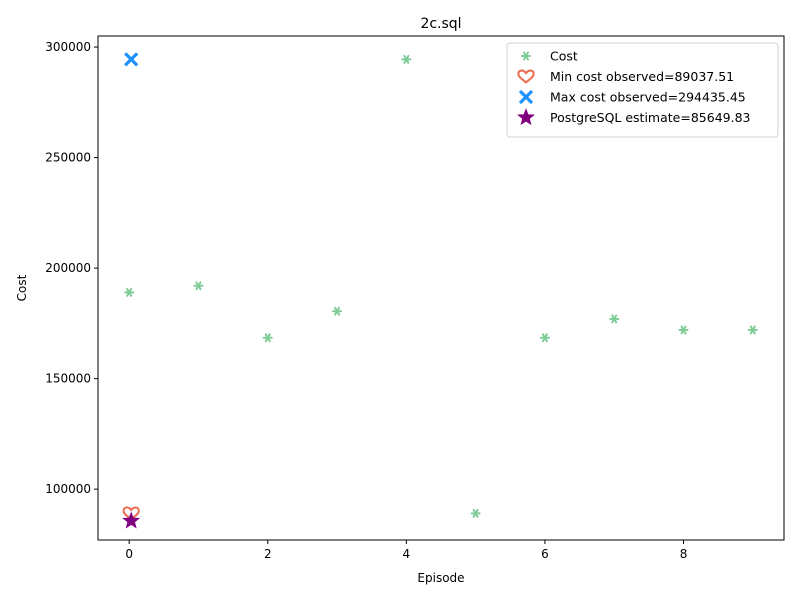 This screenshot has height=600, width=800. I want to click on y-tick-label: 200000, so click(68, 268).